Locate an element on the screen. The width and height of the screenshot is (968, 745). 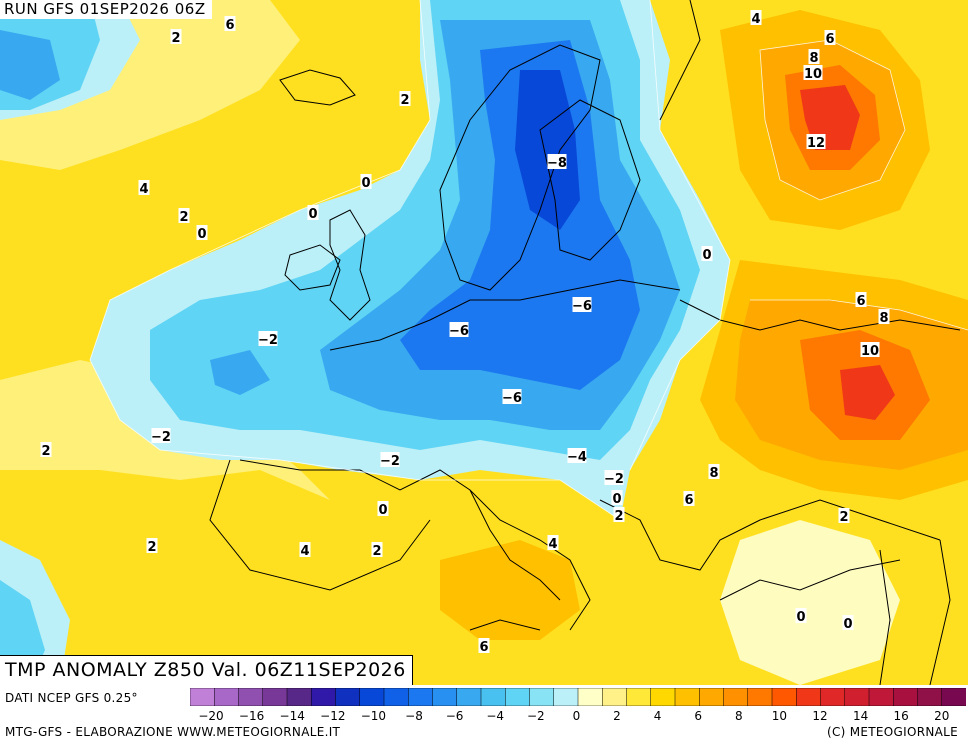
contour-label-text: 6 is located at coordinates (860, 301).